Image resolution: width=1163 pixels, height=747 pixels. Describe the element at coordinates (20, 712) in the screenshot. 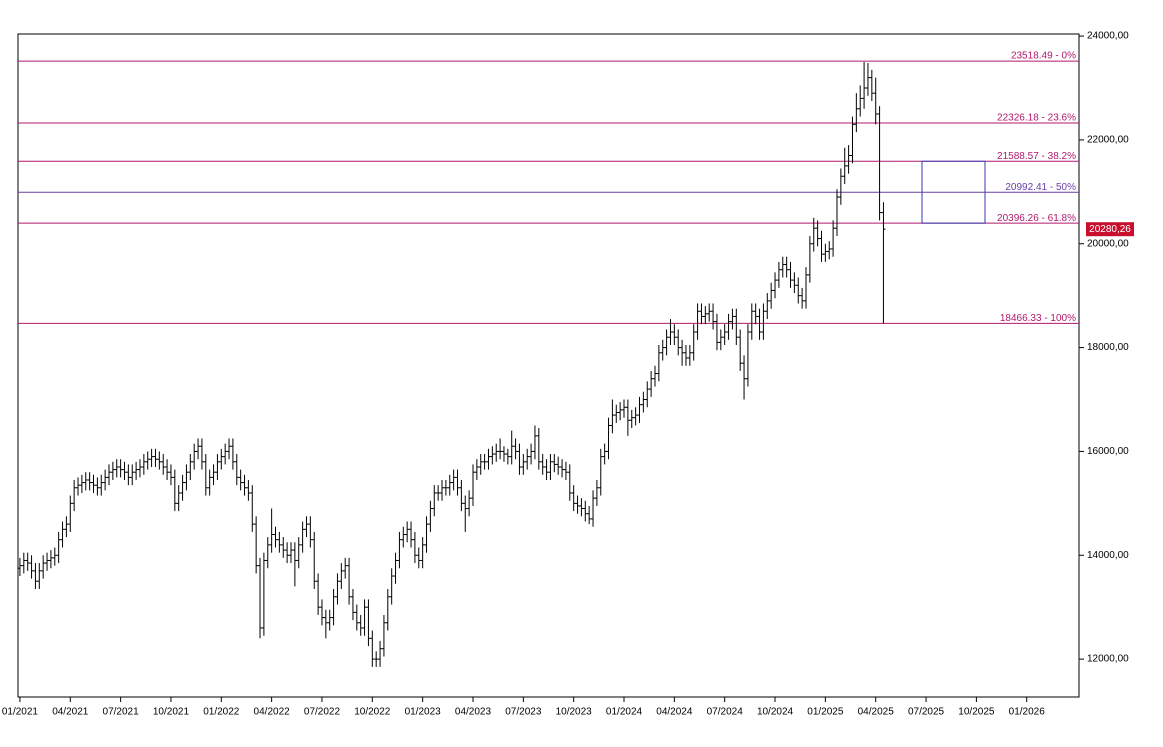

I see `x-tick-label: 01/2021` at that location.